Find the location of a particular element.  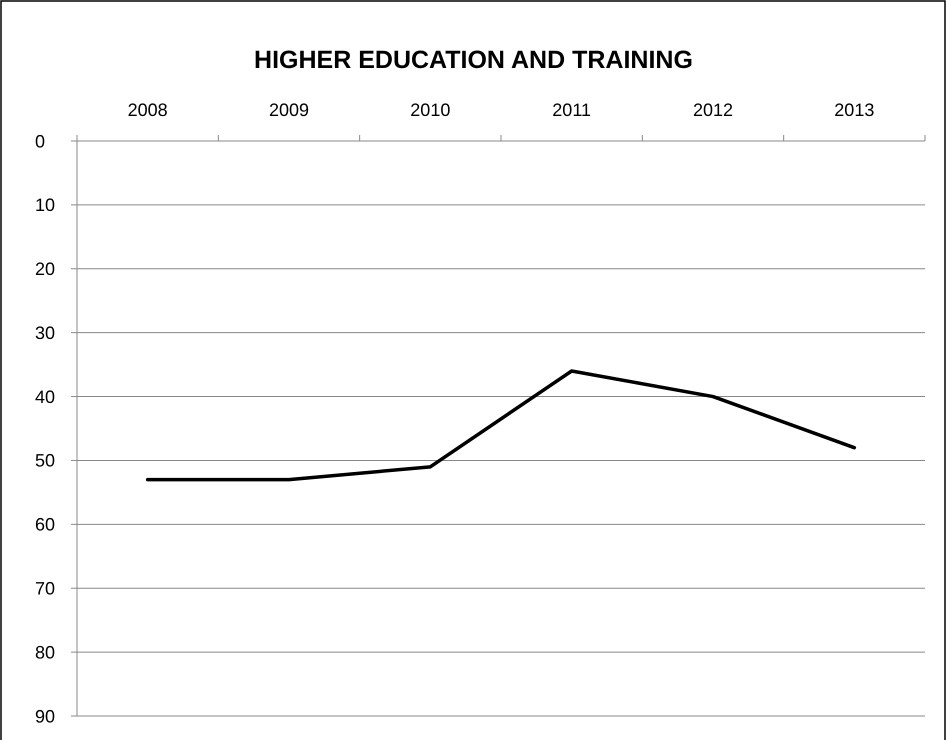

x-tick-label: 2012 is located at coordinates (713, 110).